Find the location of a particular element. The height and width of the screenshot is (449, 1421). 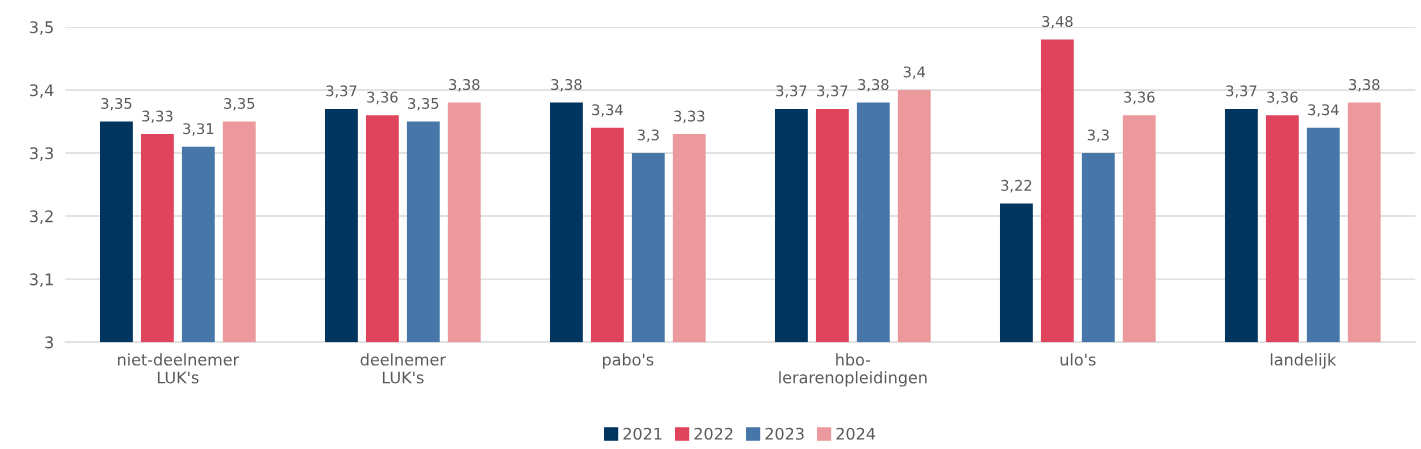

legend-label: 2021 is located at coordinates (642, 433).